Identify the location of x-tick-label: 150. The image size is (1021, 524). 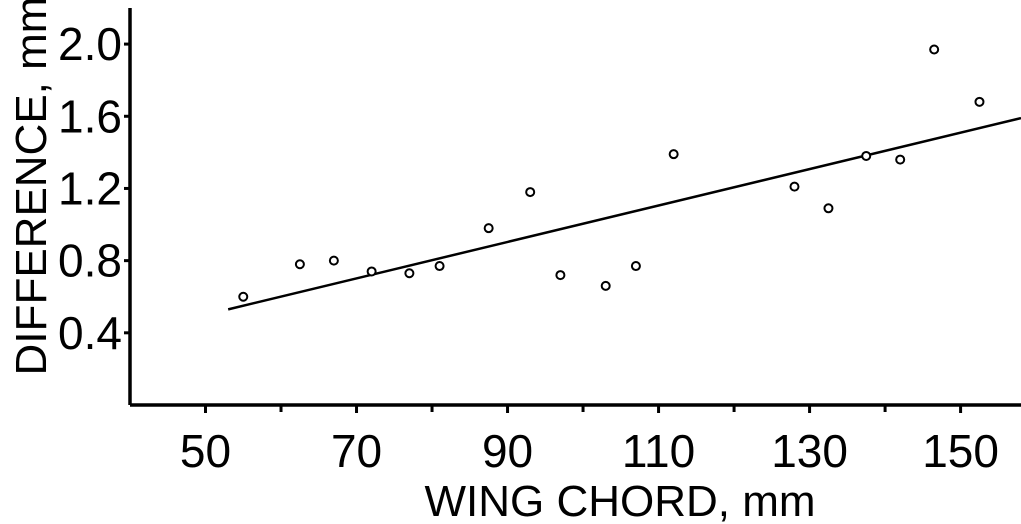
(960, 451).